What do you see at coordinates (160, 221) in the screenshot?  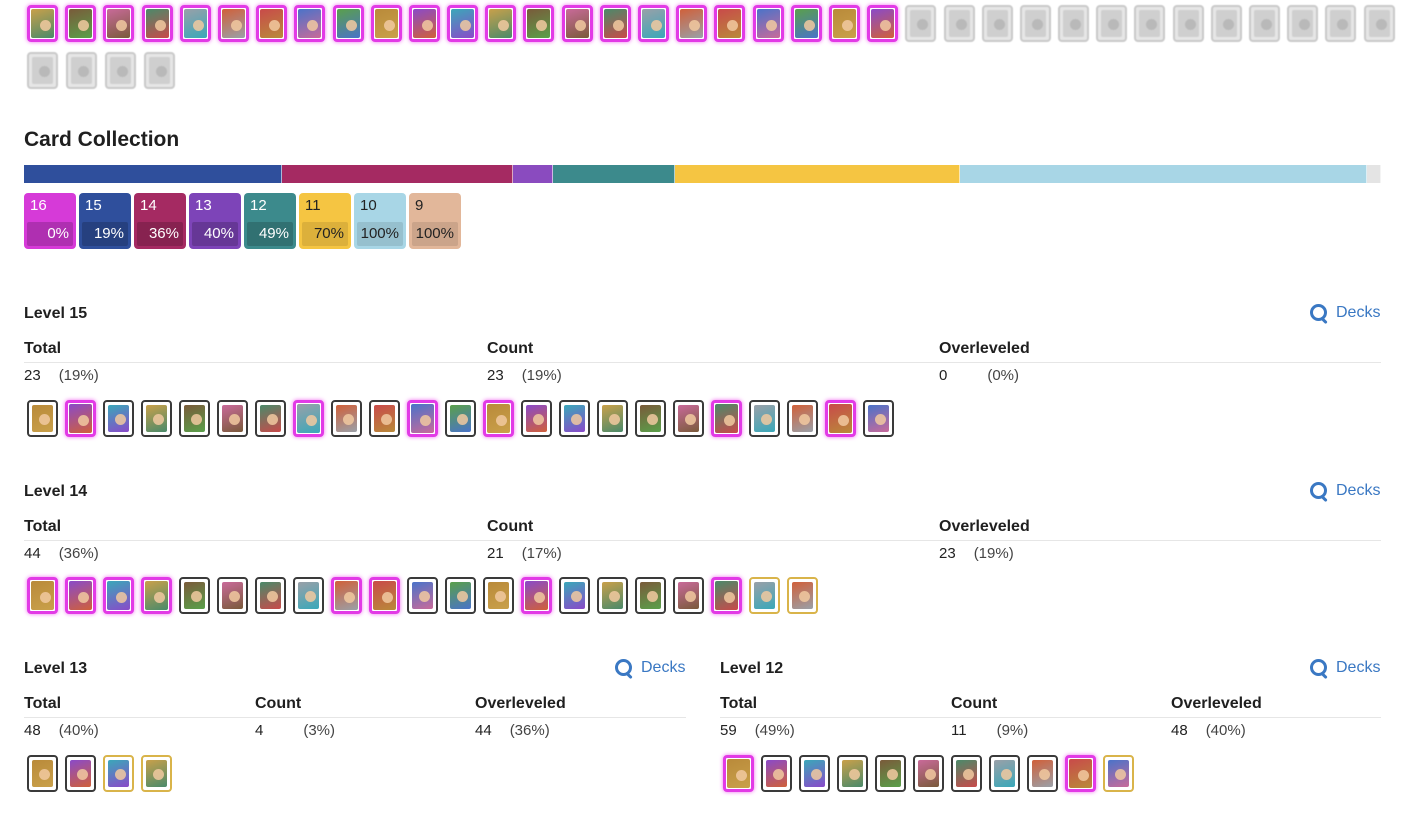 I see `level-pill-14: 14 36%` at bounding box center [160, 221].